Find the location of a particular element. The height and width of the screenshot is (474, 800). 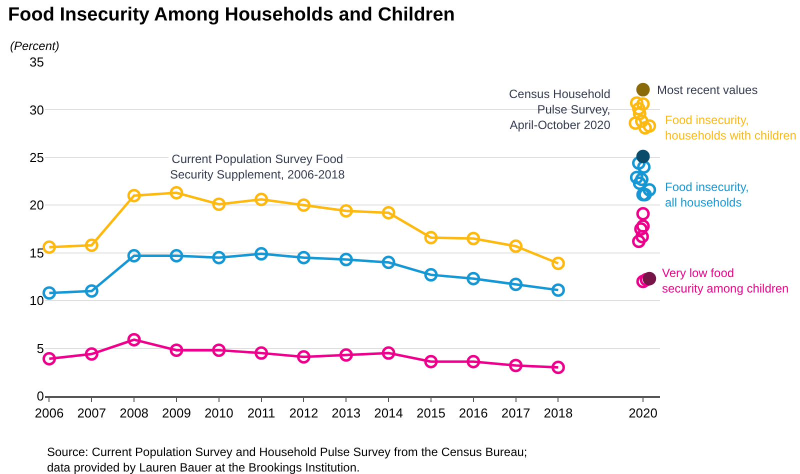

x-tick-label: 2014 is located at coordinates (389, 413).